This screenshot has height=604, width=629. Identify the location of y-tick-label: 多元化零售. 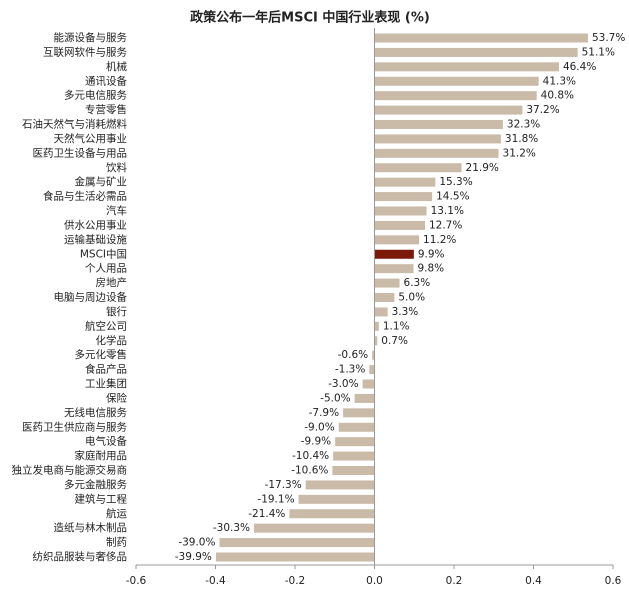
(101, 354).